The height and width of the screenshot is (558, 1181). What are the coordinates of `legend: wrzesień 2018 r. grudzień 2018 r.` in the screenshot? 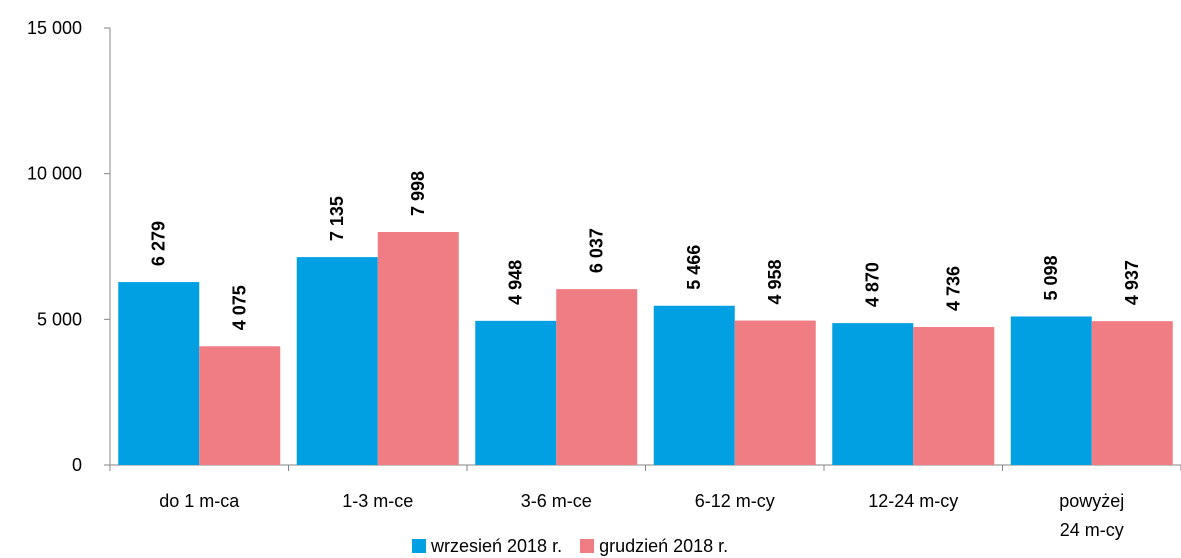 It's located at (570, 546).